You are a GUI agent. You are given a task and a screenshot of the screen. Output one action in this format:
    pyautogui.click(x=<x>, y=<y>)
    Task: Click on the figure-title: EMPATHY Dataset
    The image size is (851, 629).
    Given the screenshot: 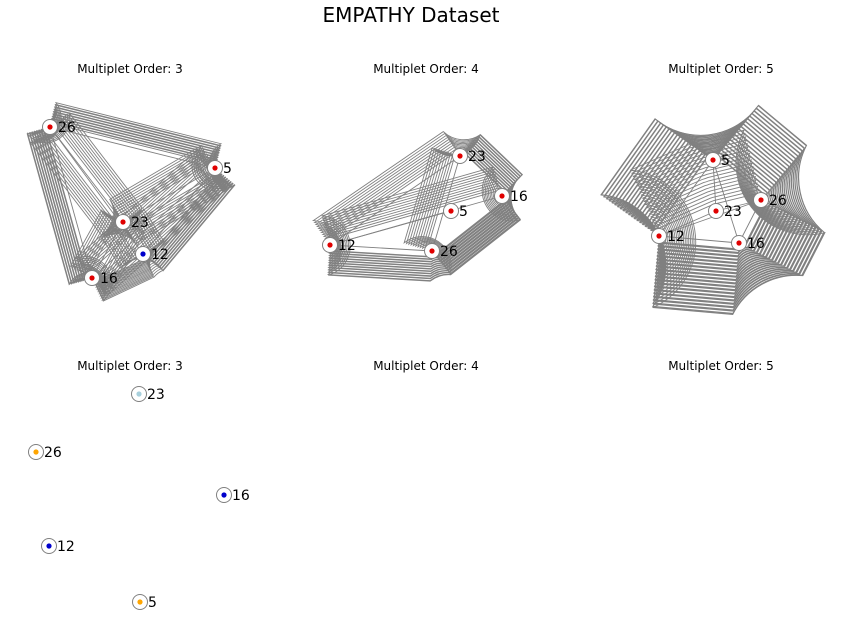 What is the action you would take?
    pyautogui.click(x=411, y=15)
    